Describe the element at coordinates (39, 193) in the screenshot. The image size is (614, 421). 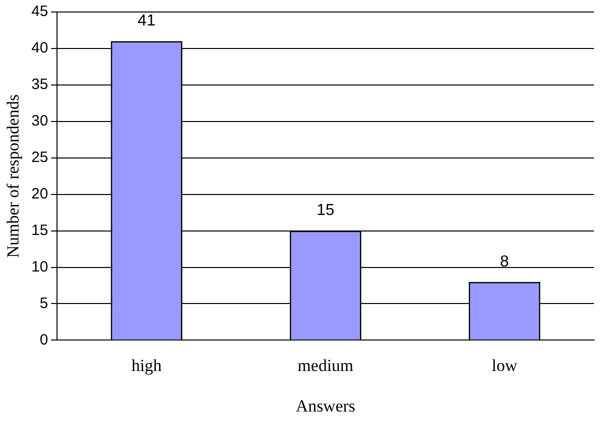
I see `y-tick-label: 20` at that location.